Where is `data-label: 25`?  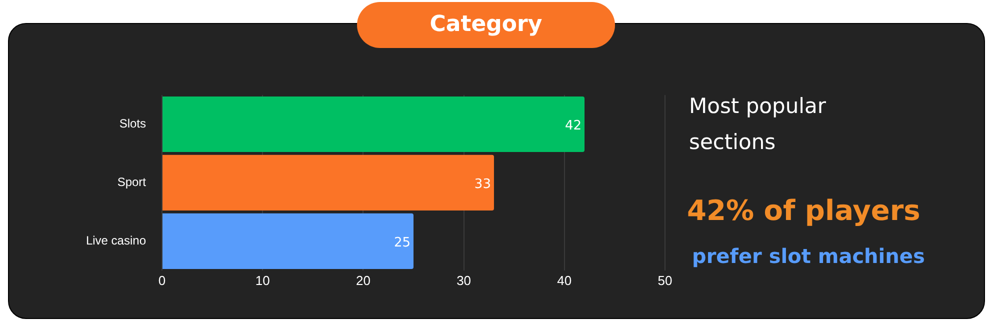
data-label: 25 is located at coordinates (402, 243).